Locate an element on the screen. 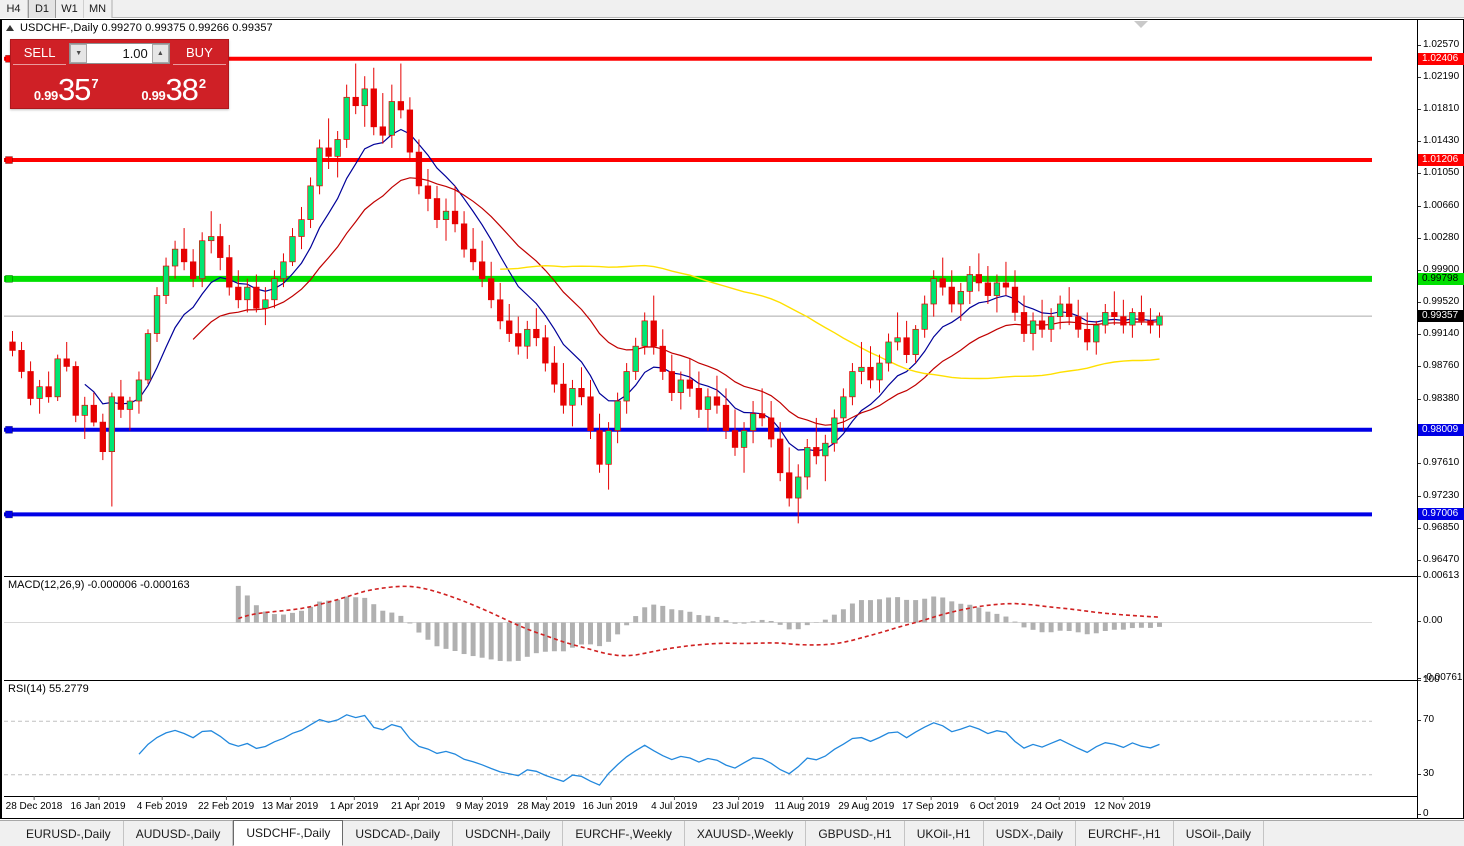 The height and width of the screenshot is (846, 1464). rsi-title: RSI(14) 55.2779 is located at coordinates (48, 689).